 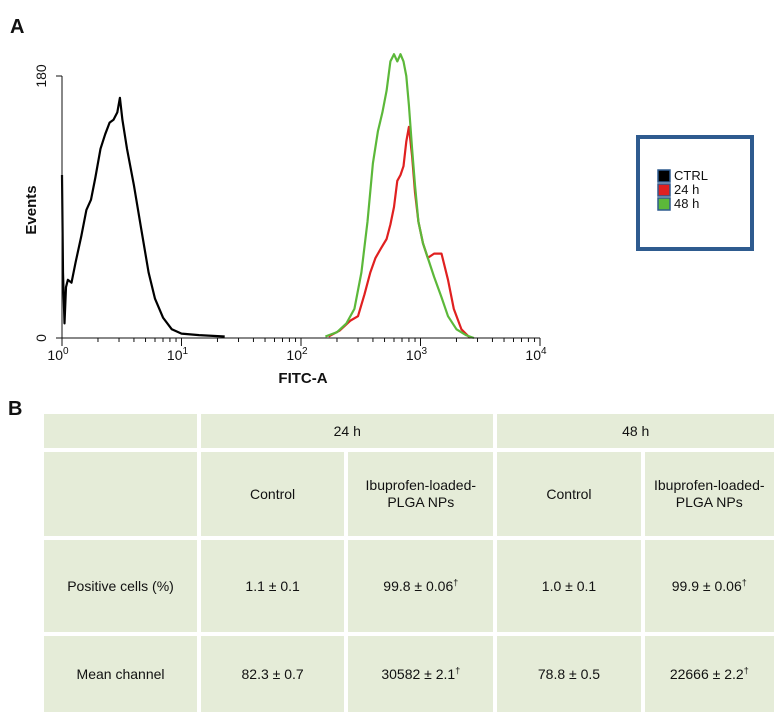 I want to click on x-tick-label-0: 10⁰, so click(x=58, y=354).